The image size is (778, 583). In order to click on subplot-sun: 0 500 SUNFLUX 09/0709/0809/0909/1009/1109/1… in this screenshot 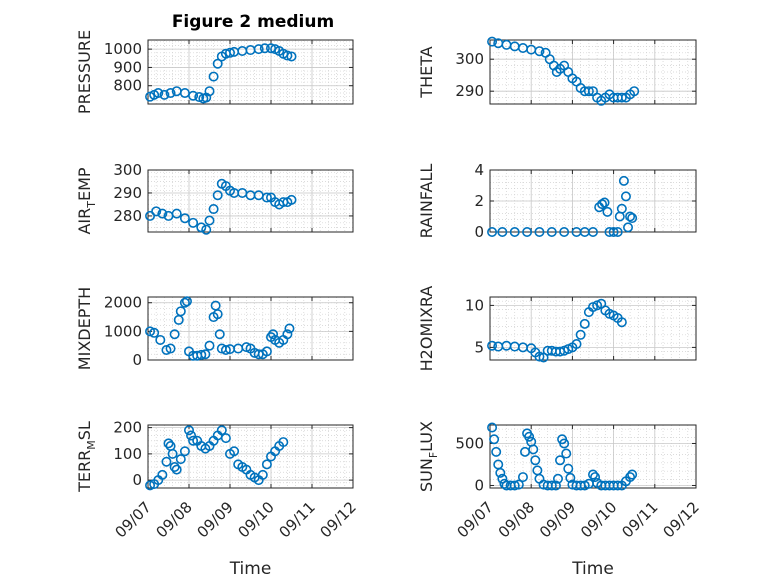, I will do `click(560, 500)`.